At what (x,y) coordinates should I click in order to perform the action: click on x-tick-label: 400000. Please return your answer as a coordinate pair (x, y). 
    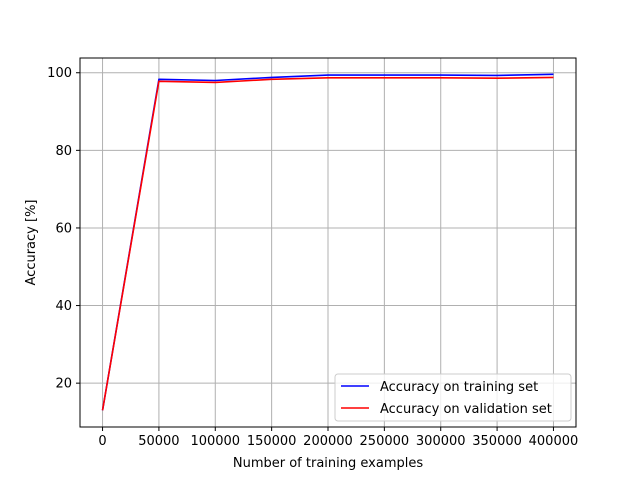
    Looking at the image, I should click on (554, 441).